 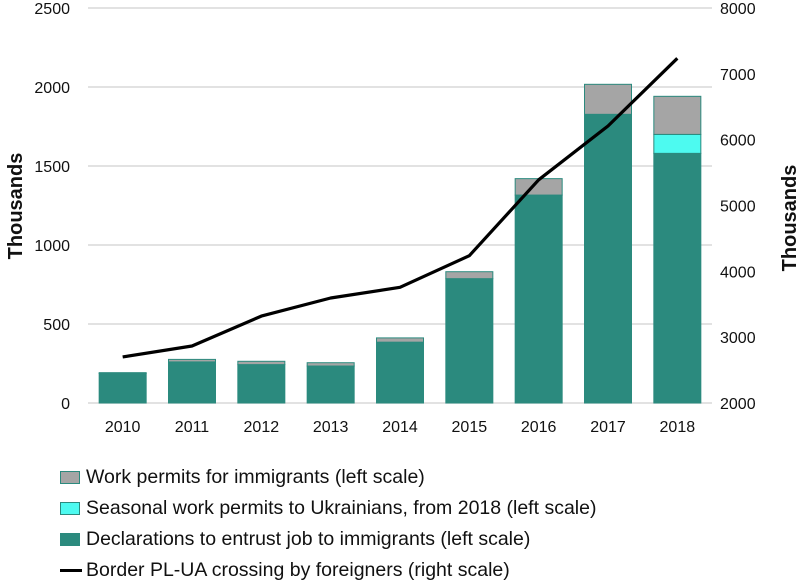 What do you see at coordinates (56, 325) in the screenshot?
I see `left-tick-label: 500` at bounding box center [56, 325].